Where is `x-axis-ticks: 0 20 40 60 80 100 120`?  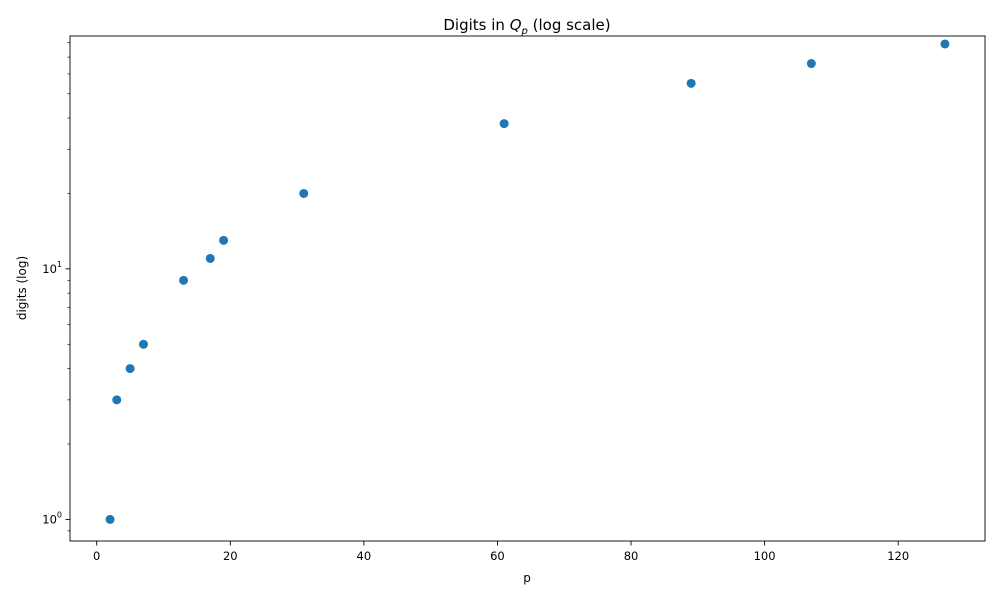
x-axis-ticks: 0 20 40 60 80 100 120 is located at coordinates (501, 552).